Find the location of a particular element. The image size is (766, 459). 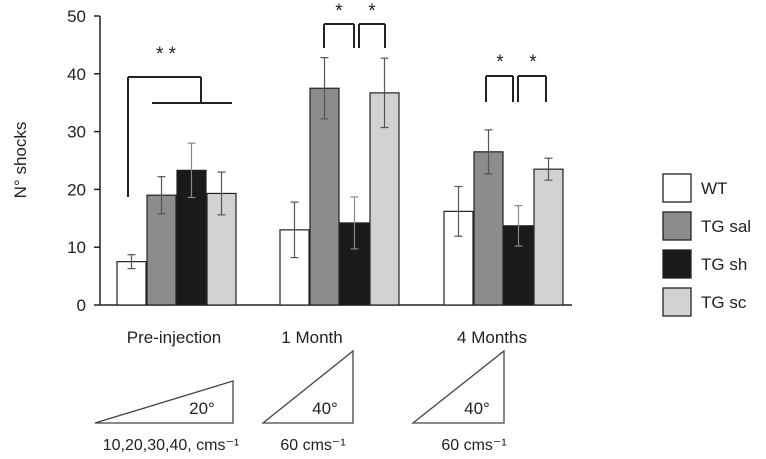

speed-label: 10,20,30,40, cms⁻¹ is located at coordinates (171, 445).